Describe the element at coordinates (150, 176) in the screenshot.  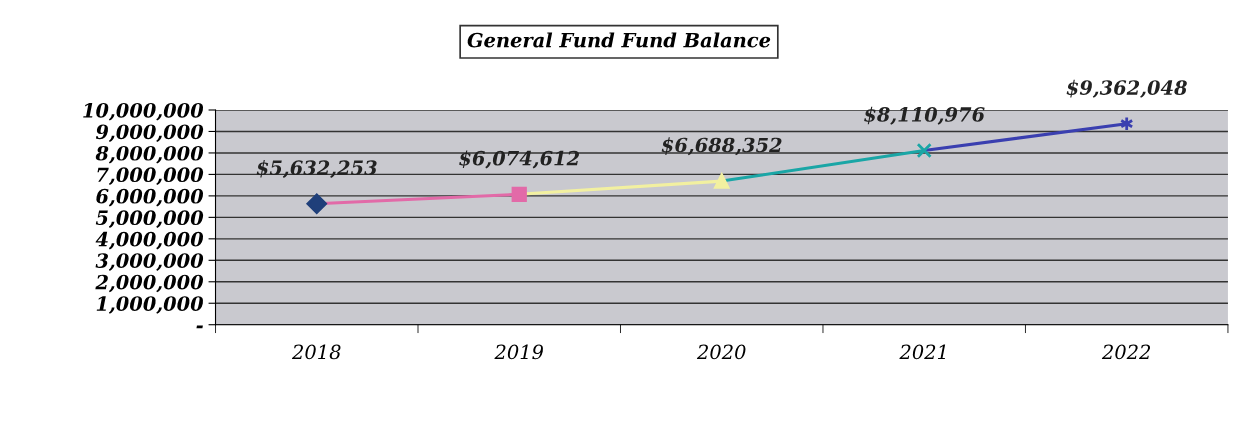
I see `y-tick-label: 7,000,000` at that location.